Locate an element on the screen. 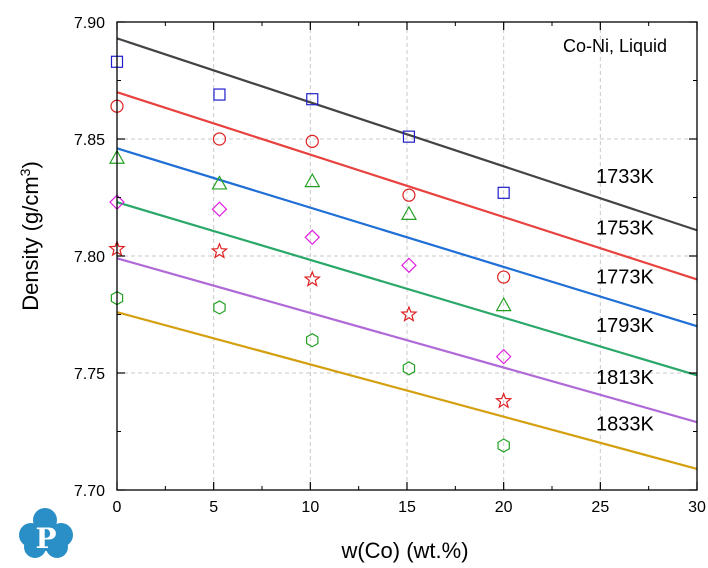 This screenshot has height=568, width=708. p-cloud-logo-icon: P is located at coordinates (46, 533).